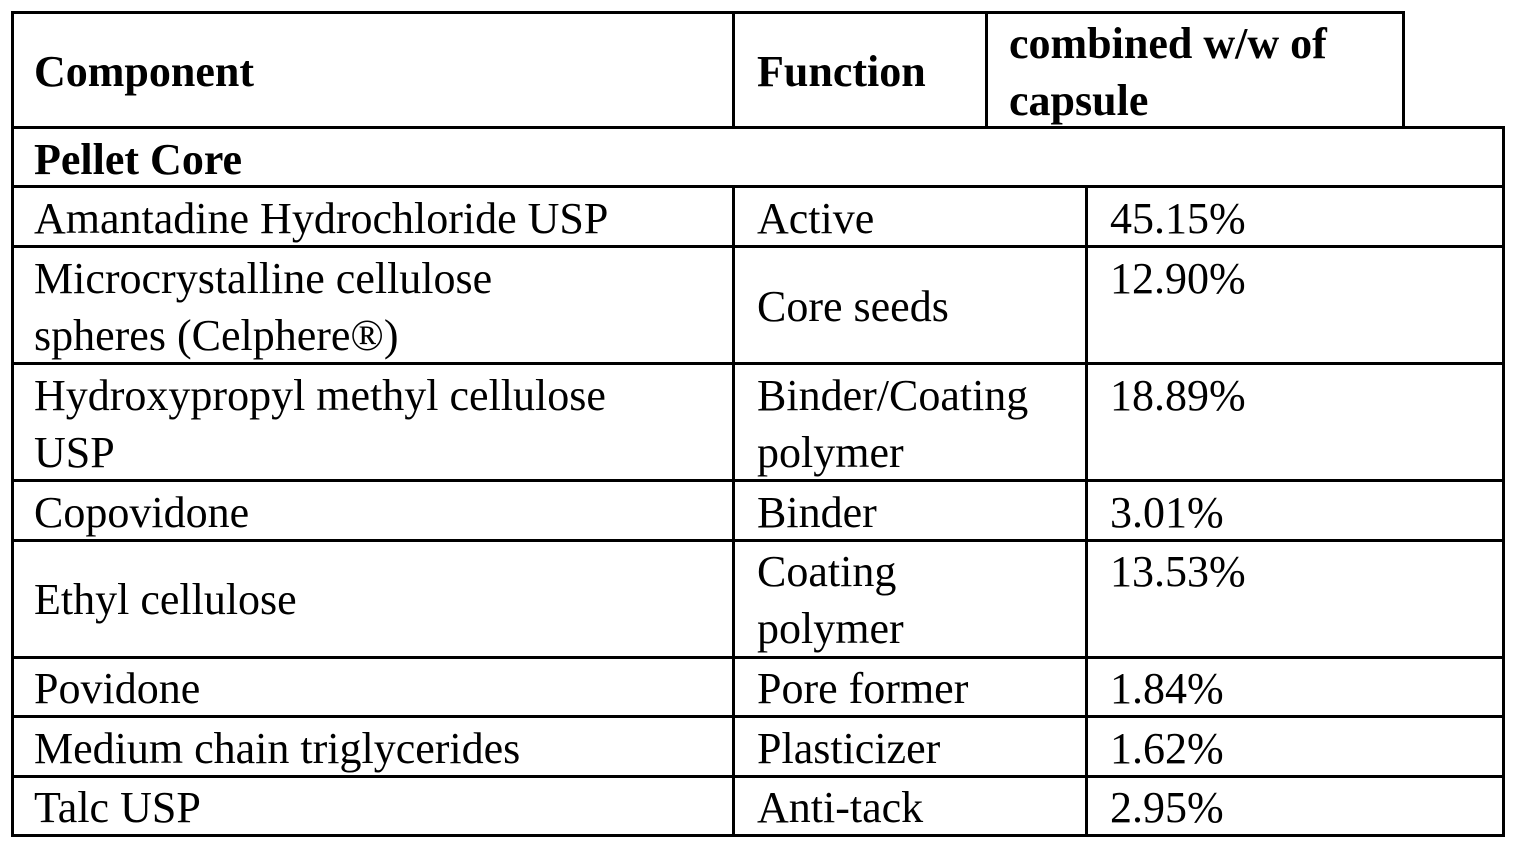  Describe the element at coordinates (758, 480) in the screenshot. I see `rule-row-2-bottom` at that location.